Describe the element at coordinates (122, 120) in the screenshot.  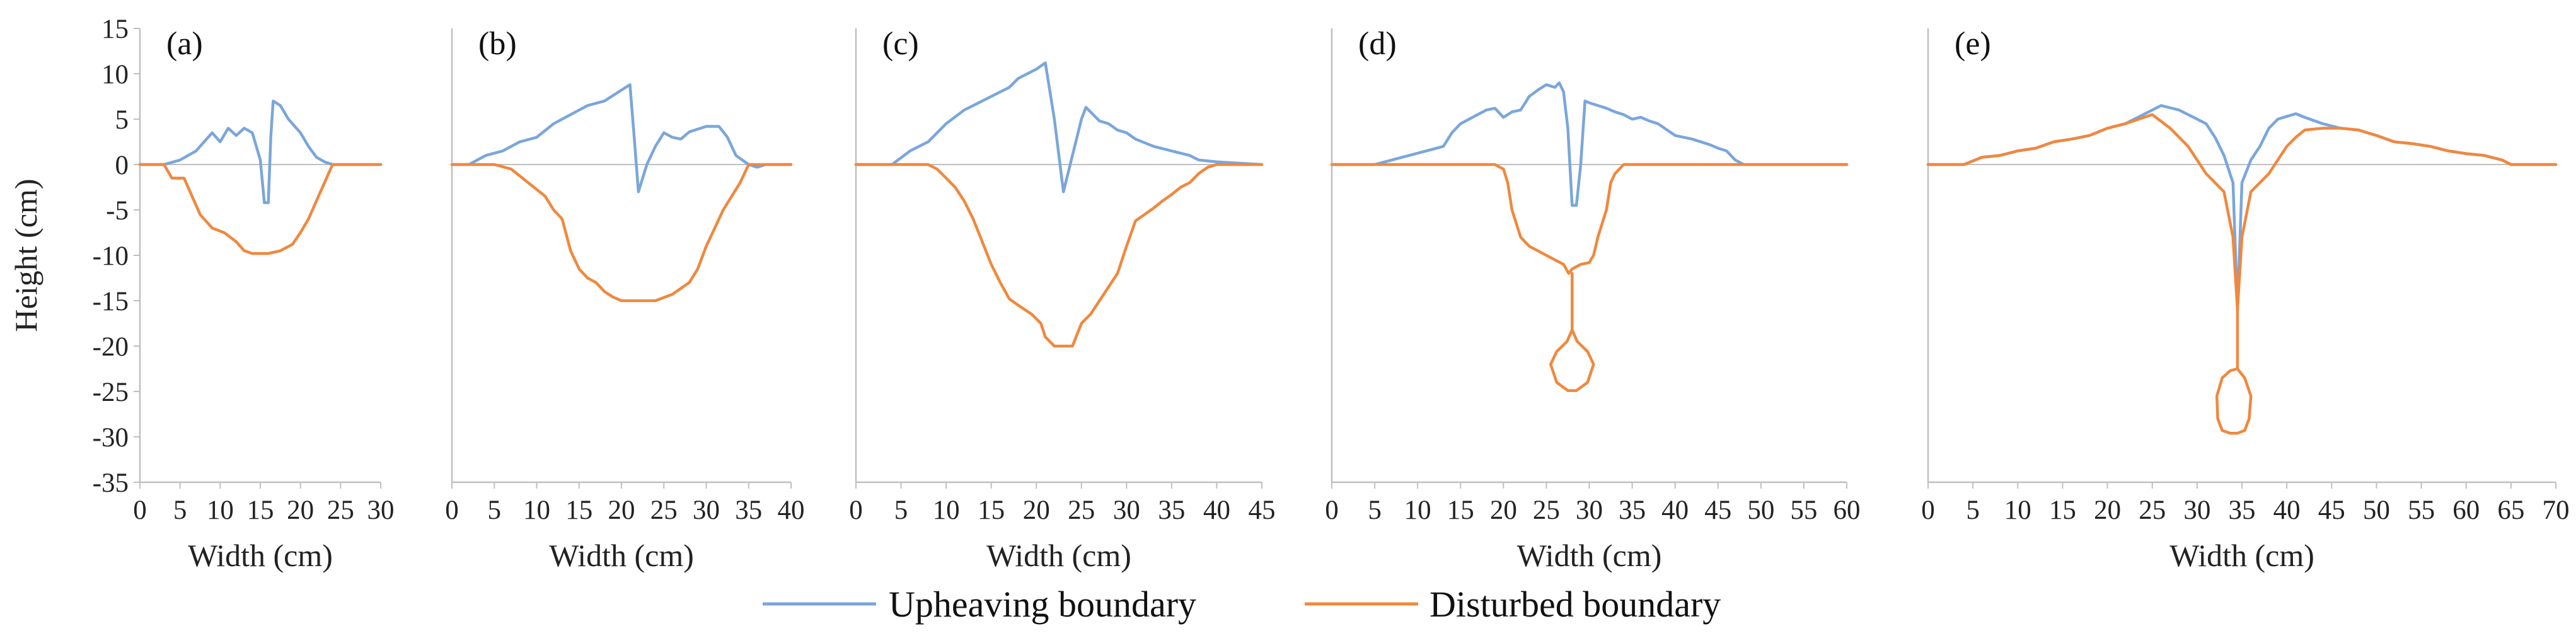
I see `y-tick-label: 5` at that location.